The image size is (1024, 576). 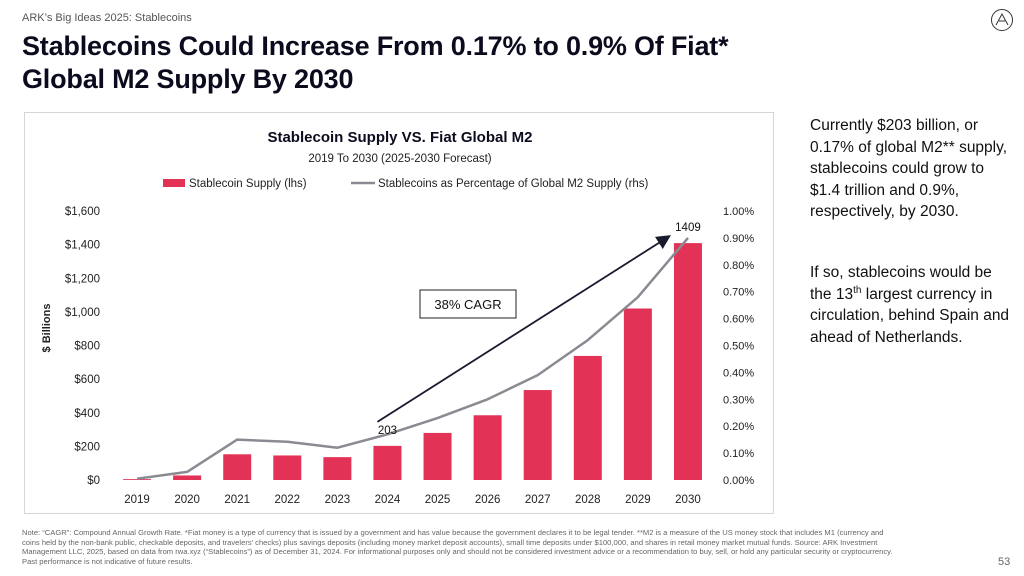 What do you see at coordinates (87, 414) in the screenshot?
I see `y-tick-label: $400` at bounding box center [87, 414].